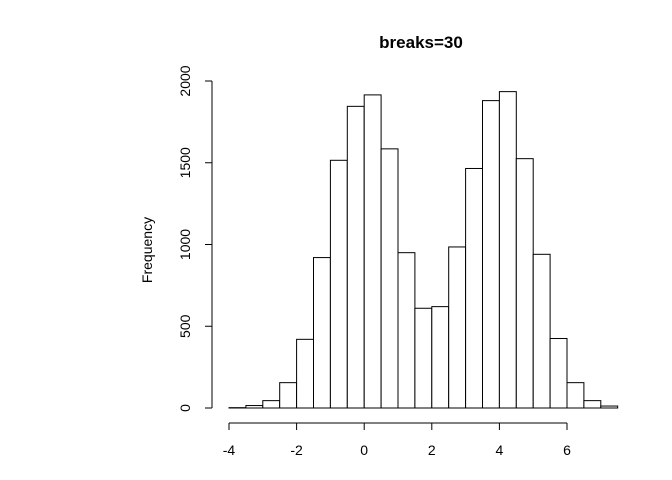 The image size is (672, 480). Describe the element at coordinates (421, 42) in the screenshot. I see `chart-title: breaks=30` at that location.